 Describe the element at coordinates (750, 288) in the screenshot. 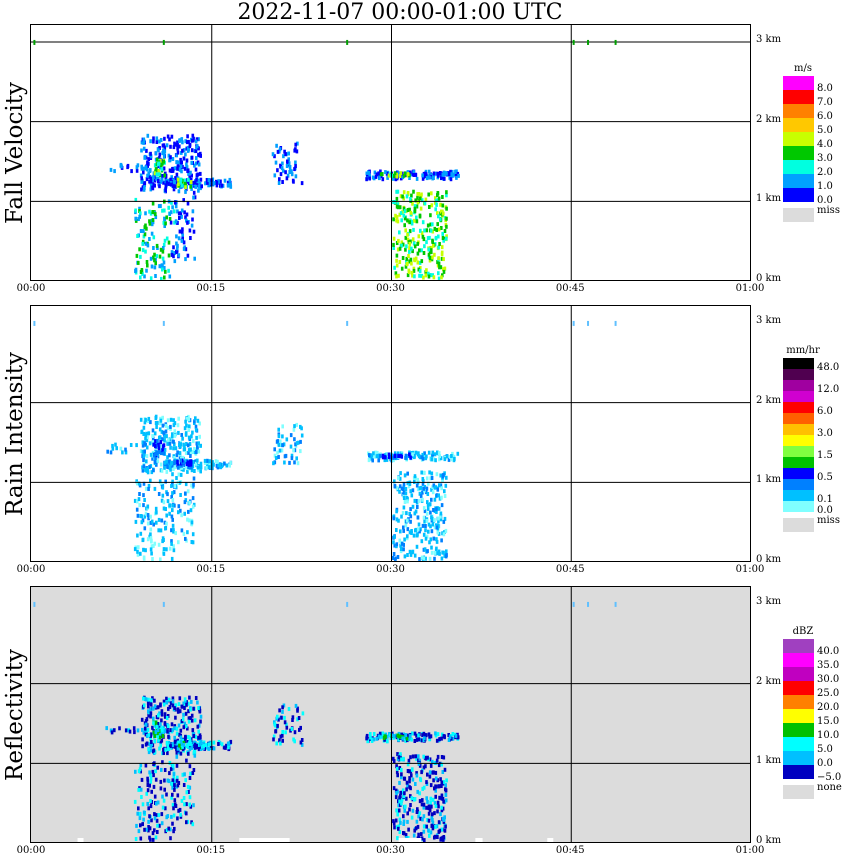

I see `x-tick-label: 01:00` at that location.